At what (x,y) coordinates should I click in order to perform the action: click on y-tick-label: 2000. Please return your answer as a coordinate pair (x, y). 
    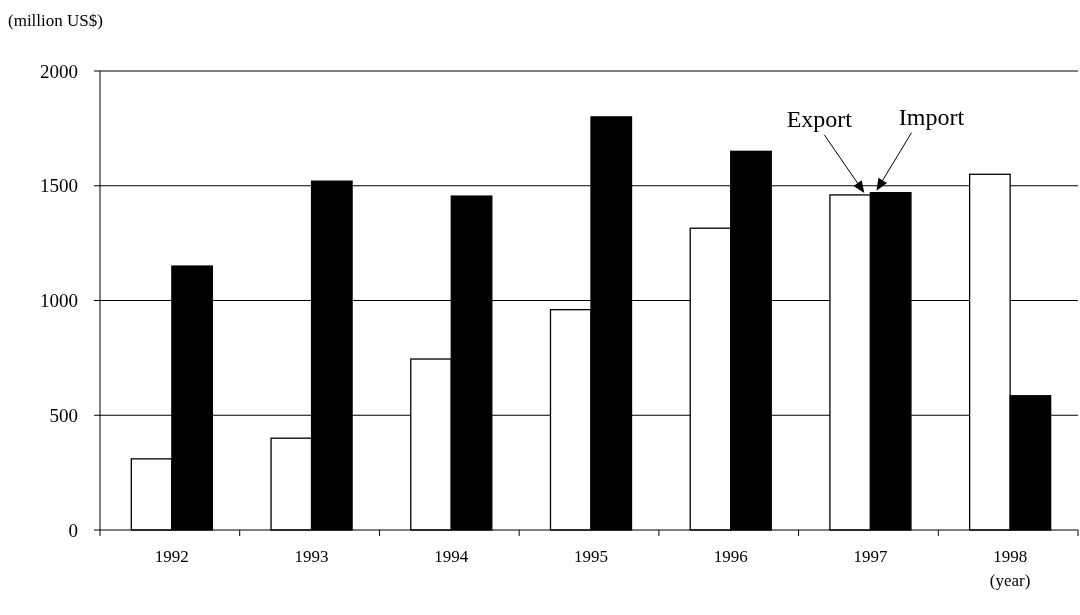
    Looking at the image, I should click on (59, 71).